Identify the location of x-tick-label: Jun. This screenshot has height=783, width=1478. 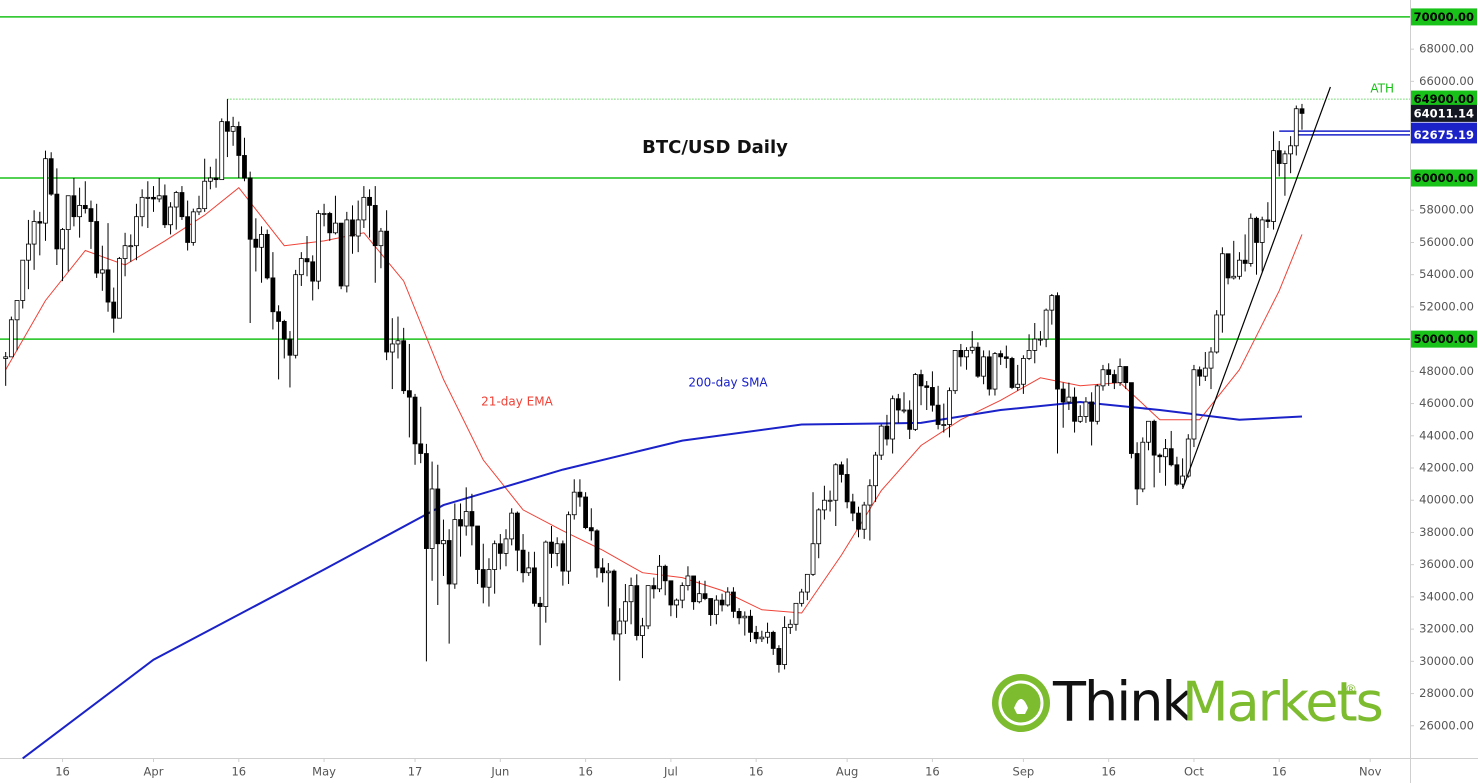
(499, 772).